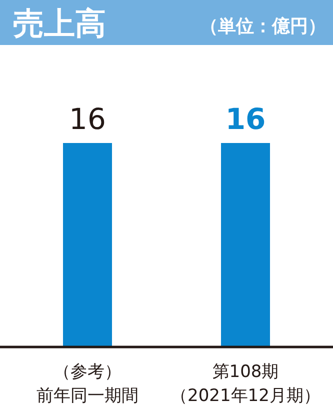 The width and height of the screenshot is (333, 411). What do you see at coordinates (263, 26) in the screenshot?
I see `chart-subtitle: （単位：億円）` at bounding box center [263, 26].